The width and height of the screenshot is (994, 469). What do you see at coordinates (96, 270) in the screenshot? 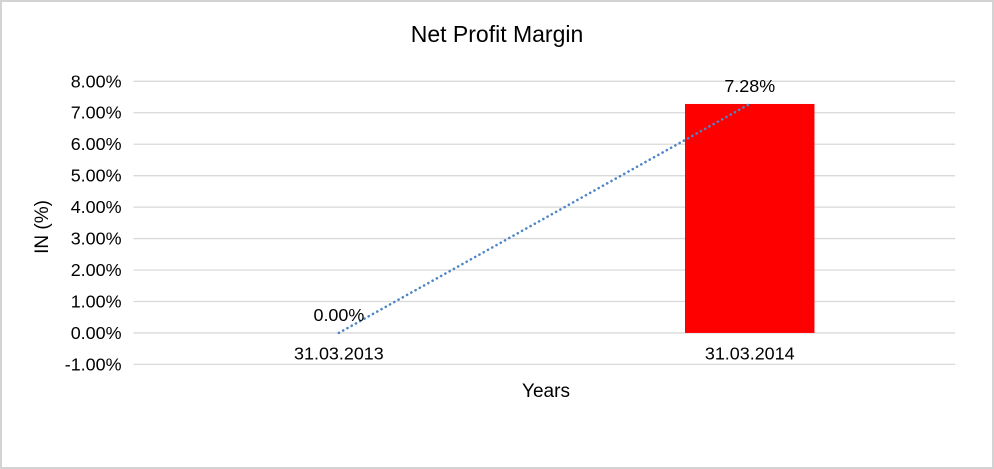
I see `y-tick-label: 2.00%` at bounding box center [96, 270].